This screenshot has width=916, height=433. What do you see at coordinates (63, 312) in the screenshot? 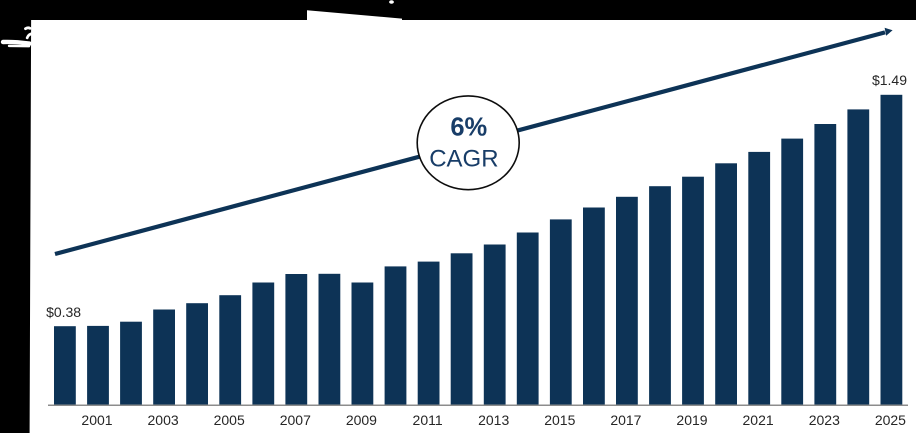
I see `svg-text: $0.38` at bounding box center [63, 312].